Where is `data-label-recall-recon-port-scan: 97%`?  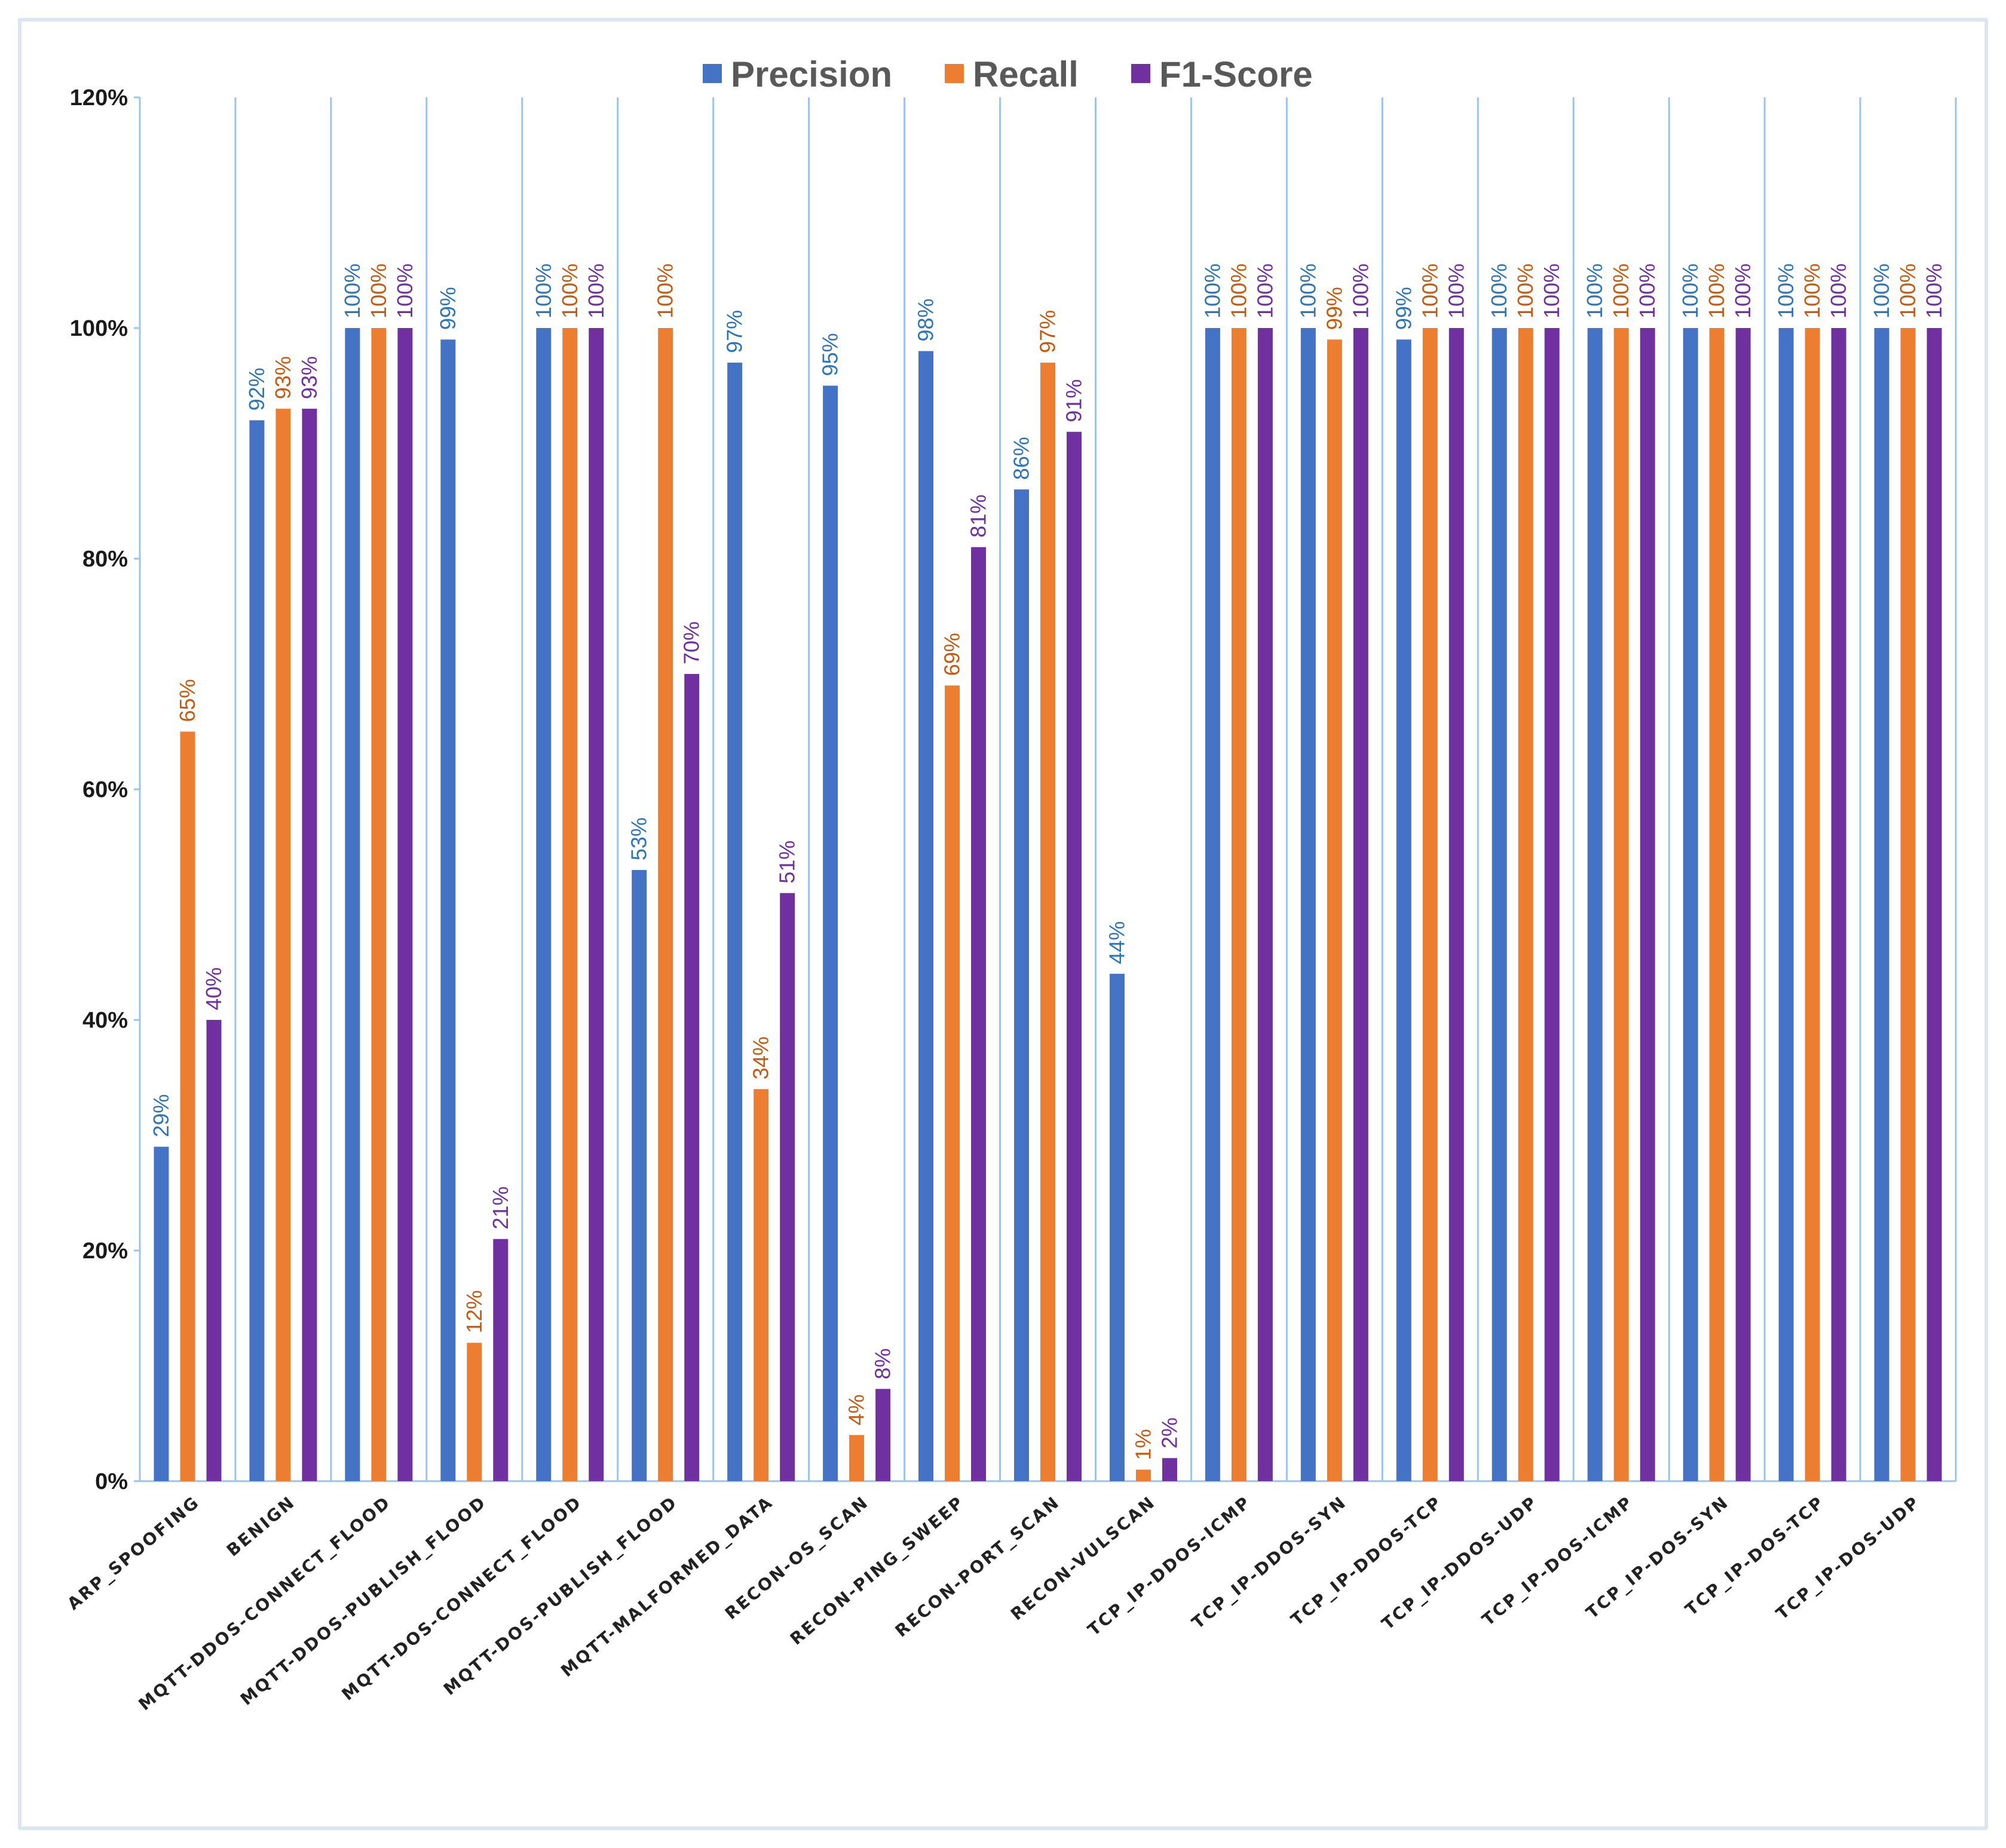
data-label-recall-recon-port-scan: 97% is located at coordinates (1048, 331).